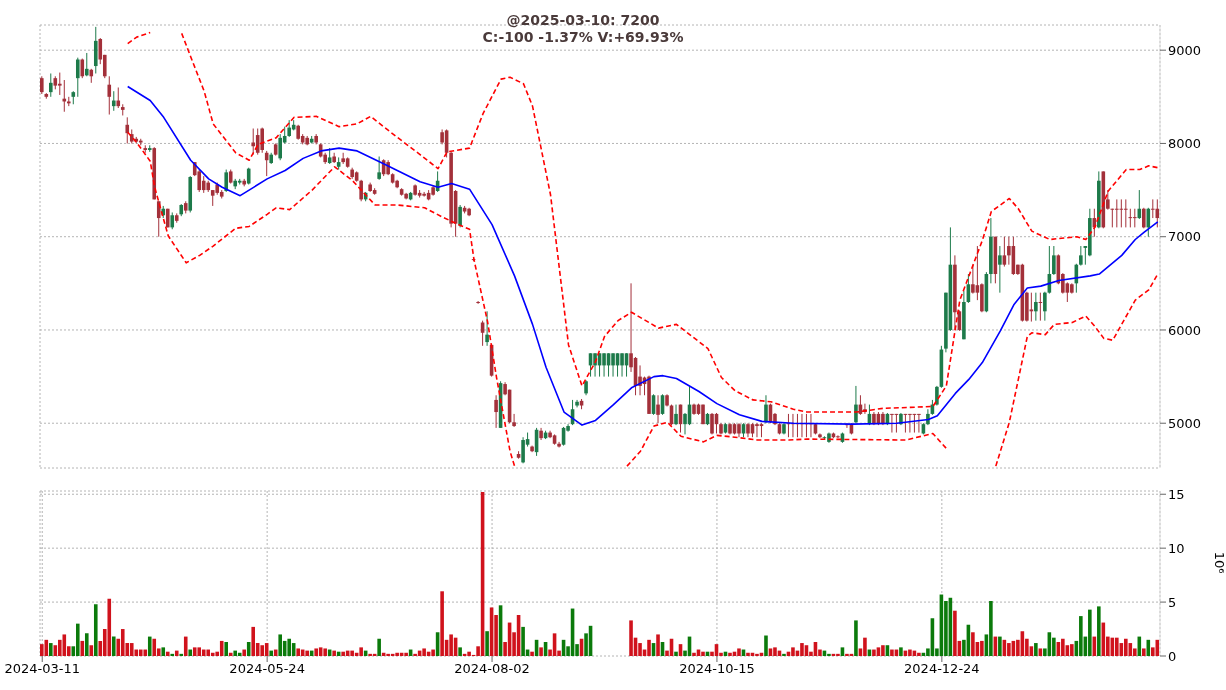 The height and width of the screenshot is (690, 1226). I want to click on y-tick-label: 10, so click(1176, 548).